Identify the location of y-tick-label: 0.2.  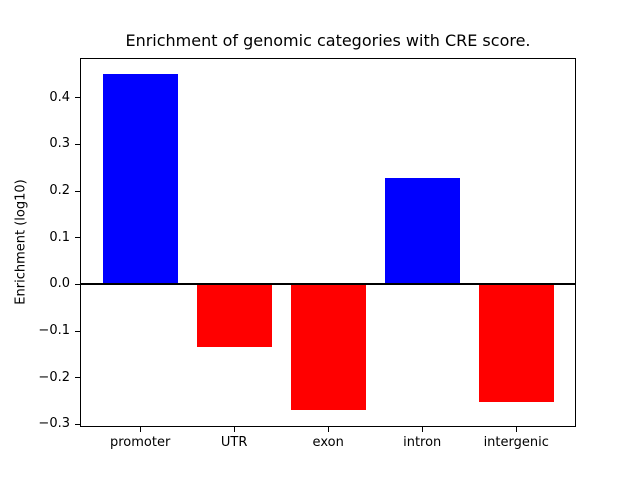
(59, 191).